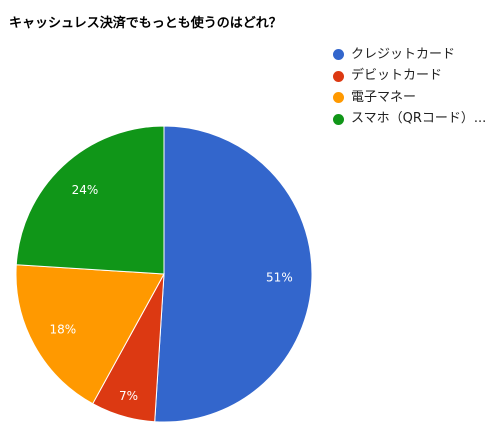 The width and height of the screenshot is (497, 432). I want to click on legend-label-e-money: 電子マネー, so click(384, 97).